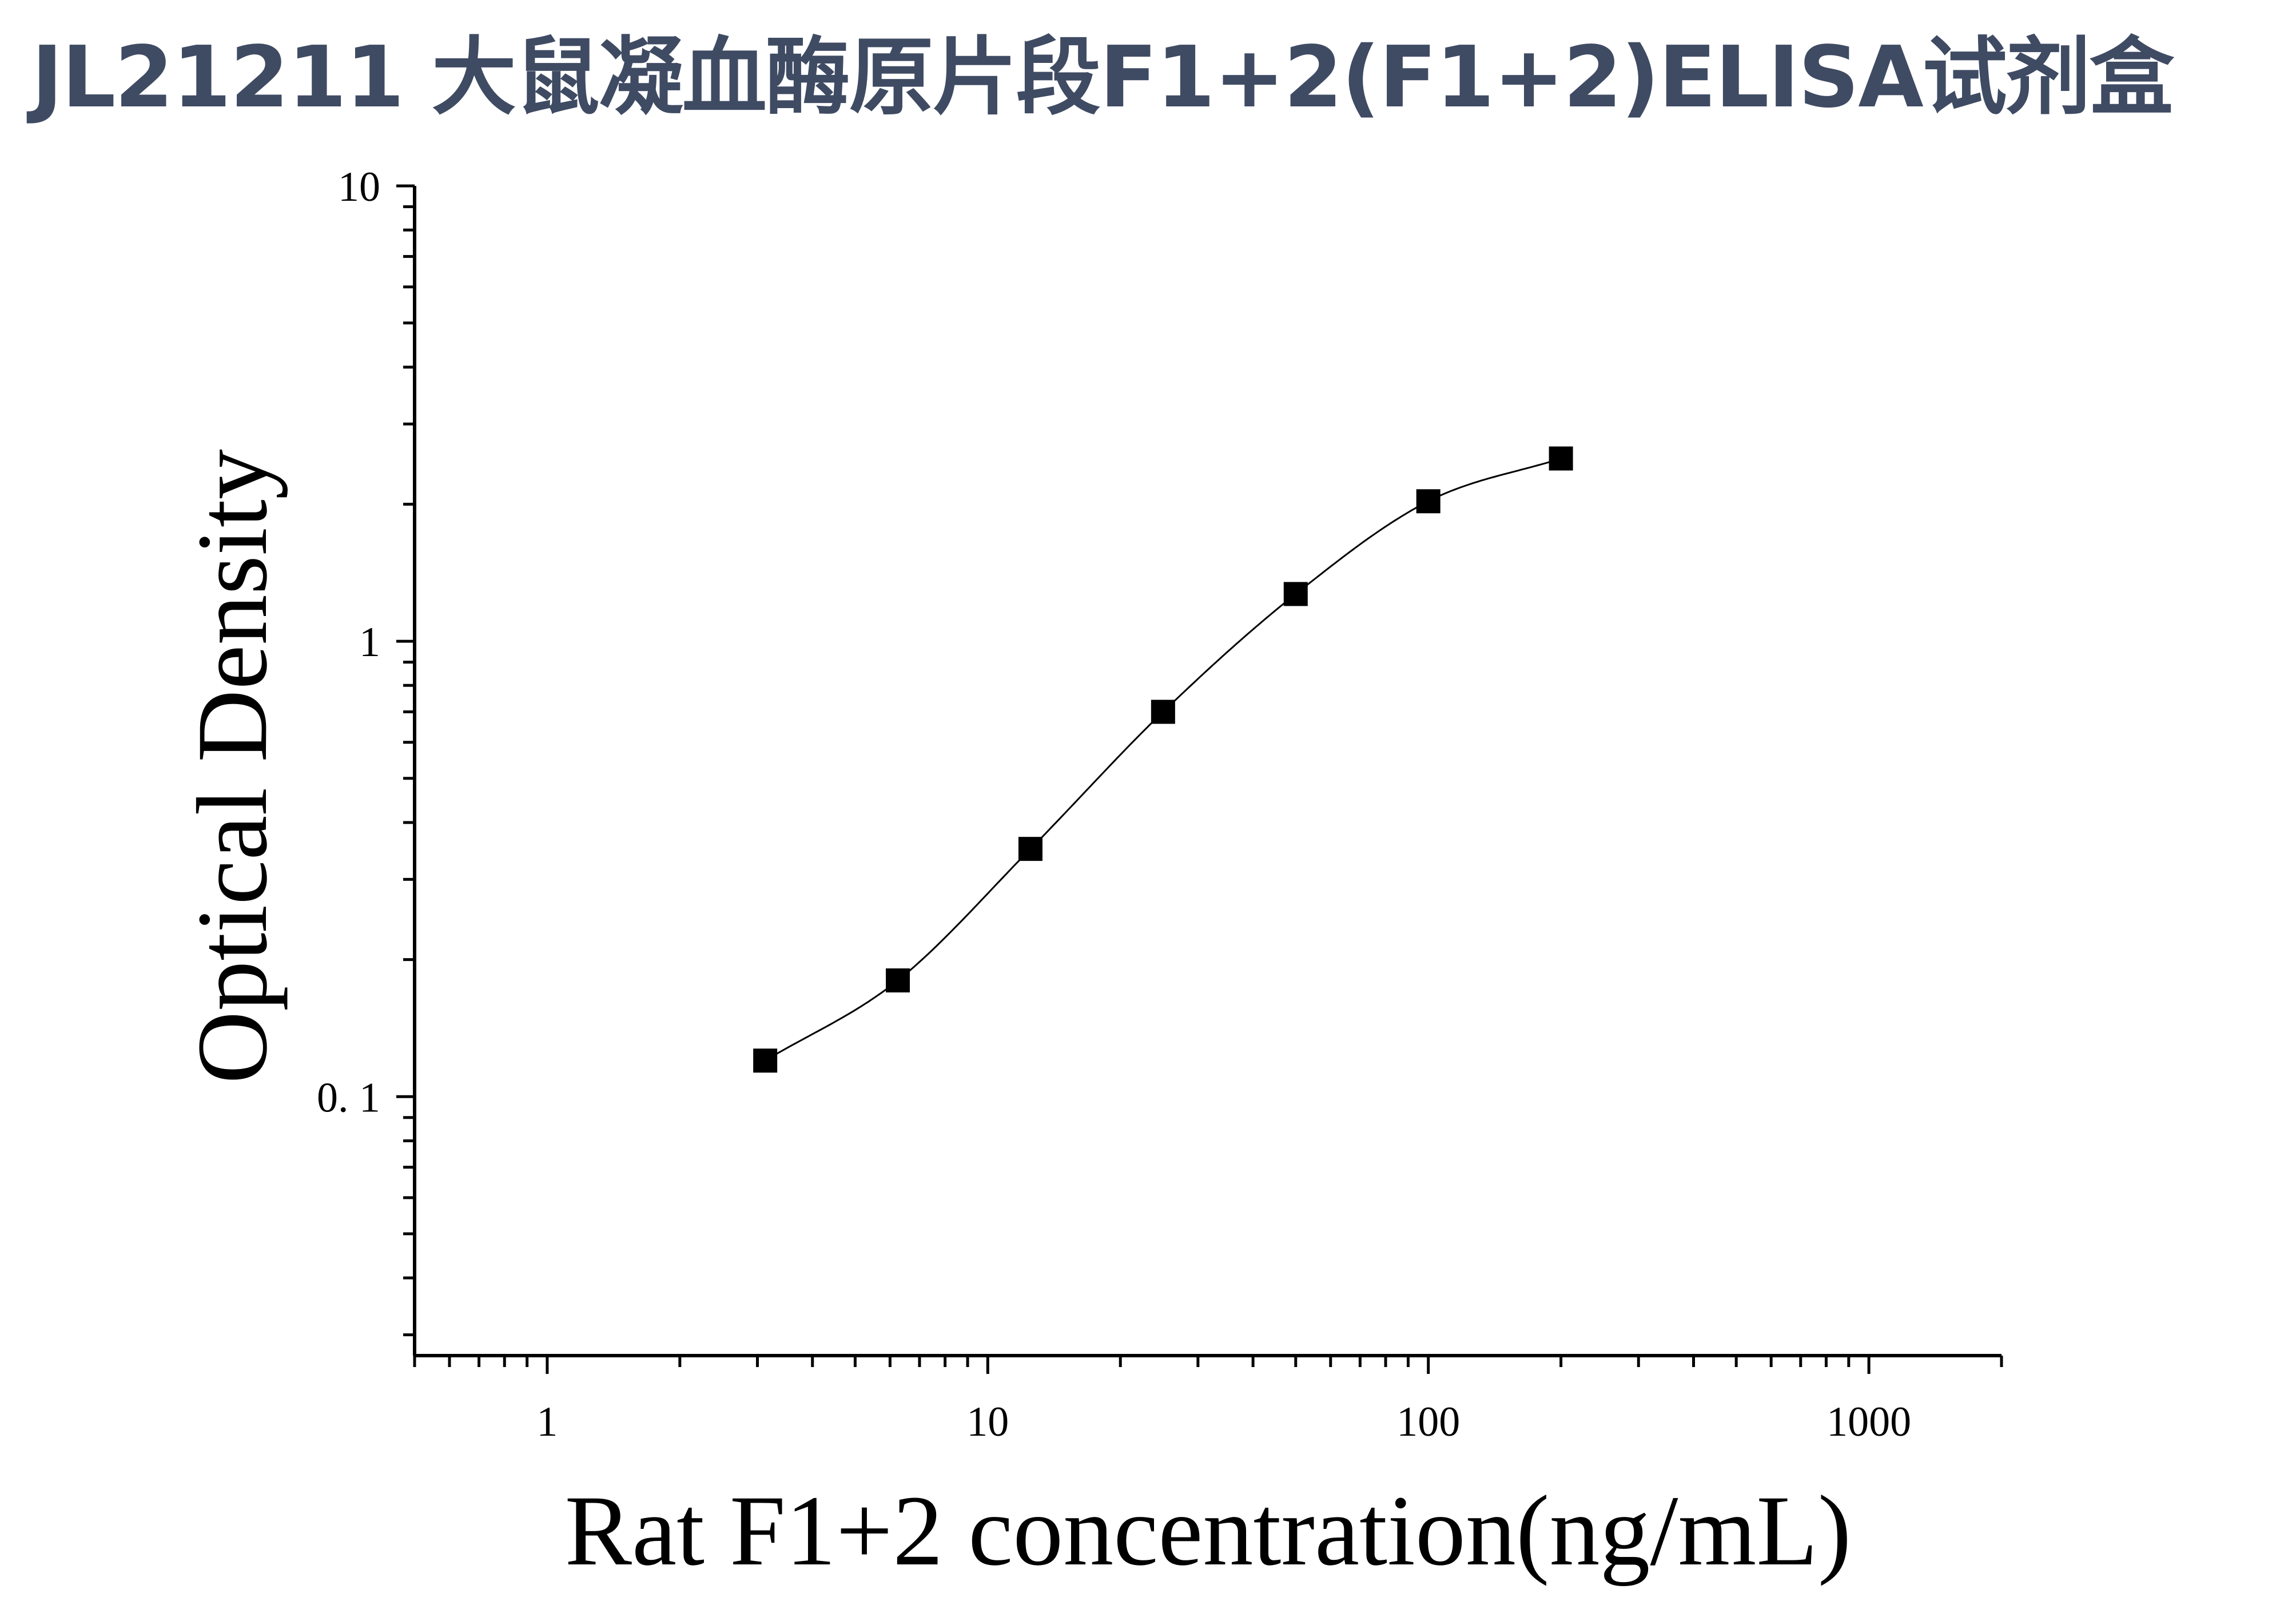  What do you see at coordinates (547, 1422) in the screenshot?
I see `x-tick-label: 1` at bounding box center [547, 1422].